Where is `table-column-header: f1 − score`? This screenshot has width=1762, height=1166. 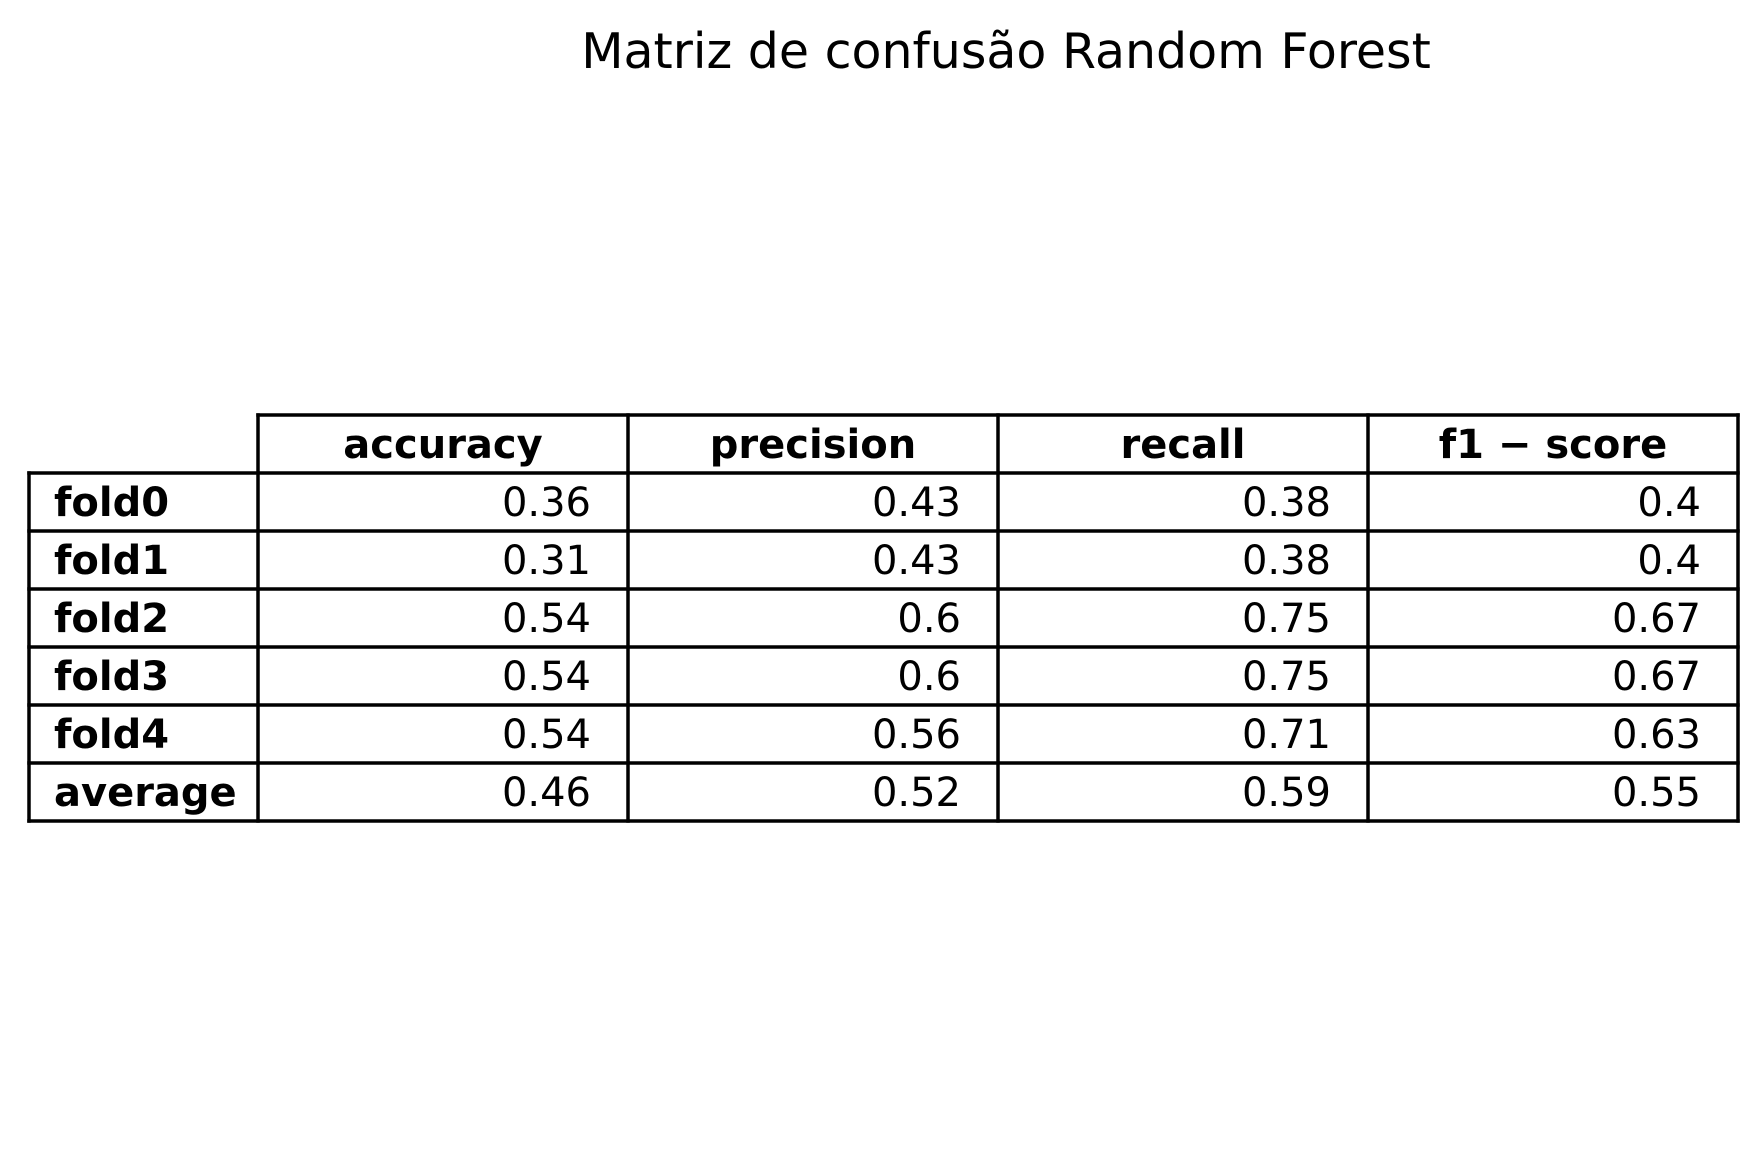
table-column-header: f1 − score is located at coordinates (1553, 445).